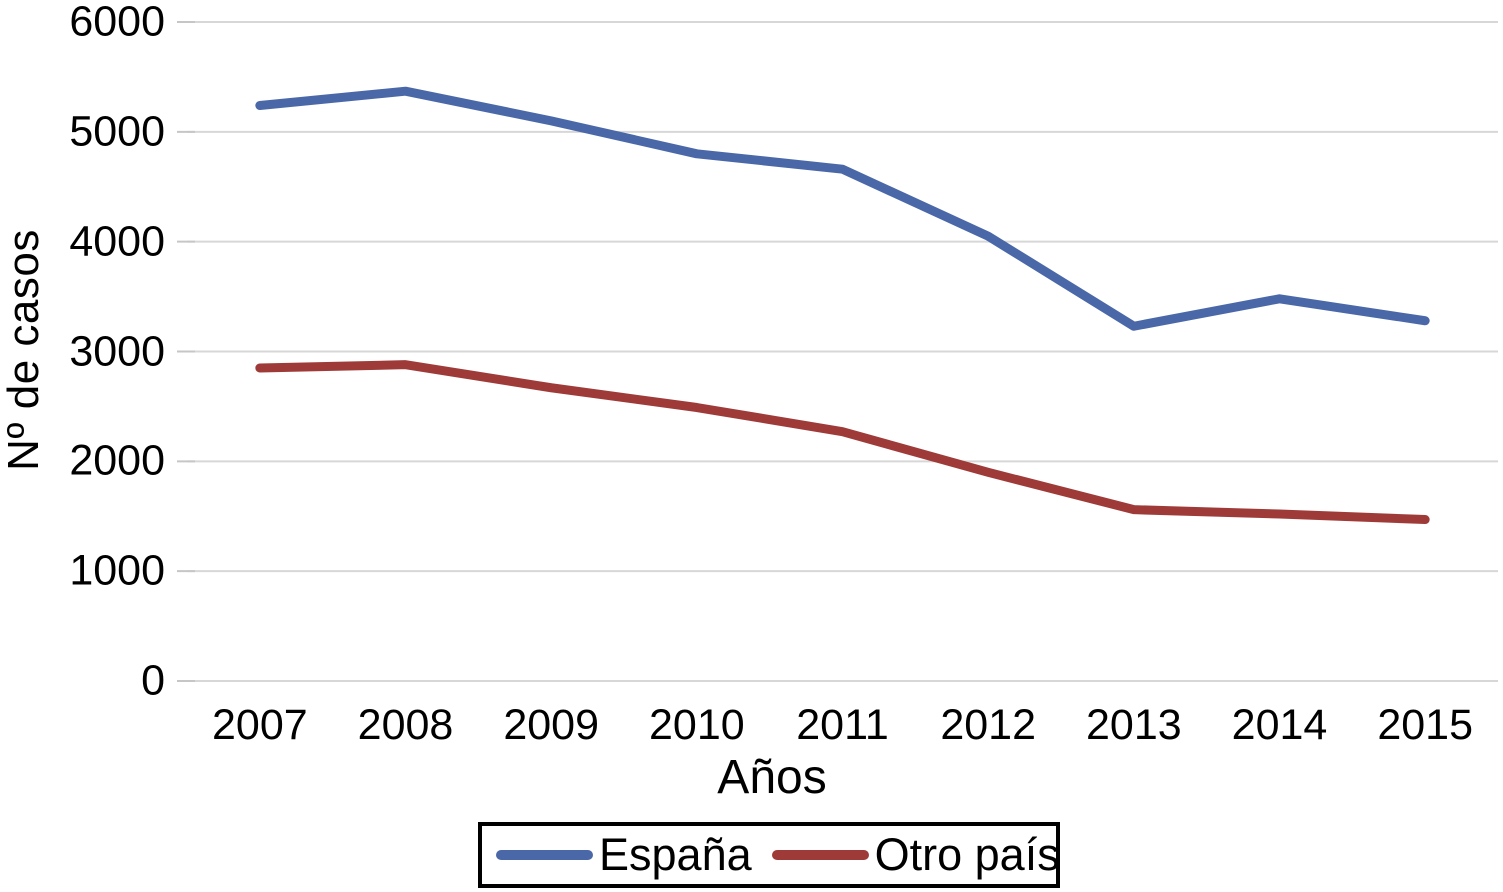 The width and height of the screenshot is (1503, 892). Describe the element at coordinates (1133, 725) in the screenshot. I see `x-tick-label: 2013` at that location.